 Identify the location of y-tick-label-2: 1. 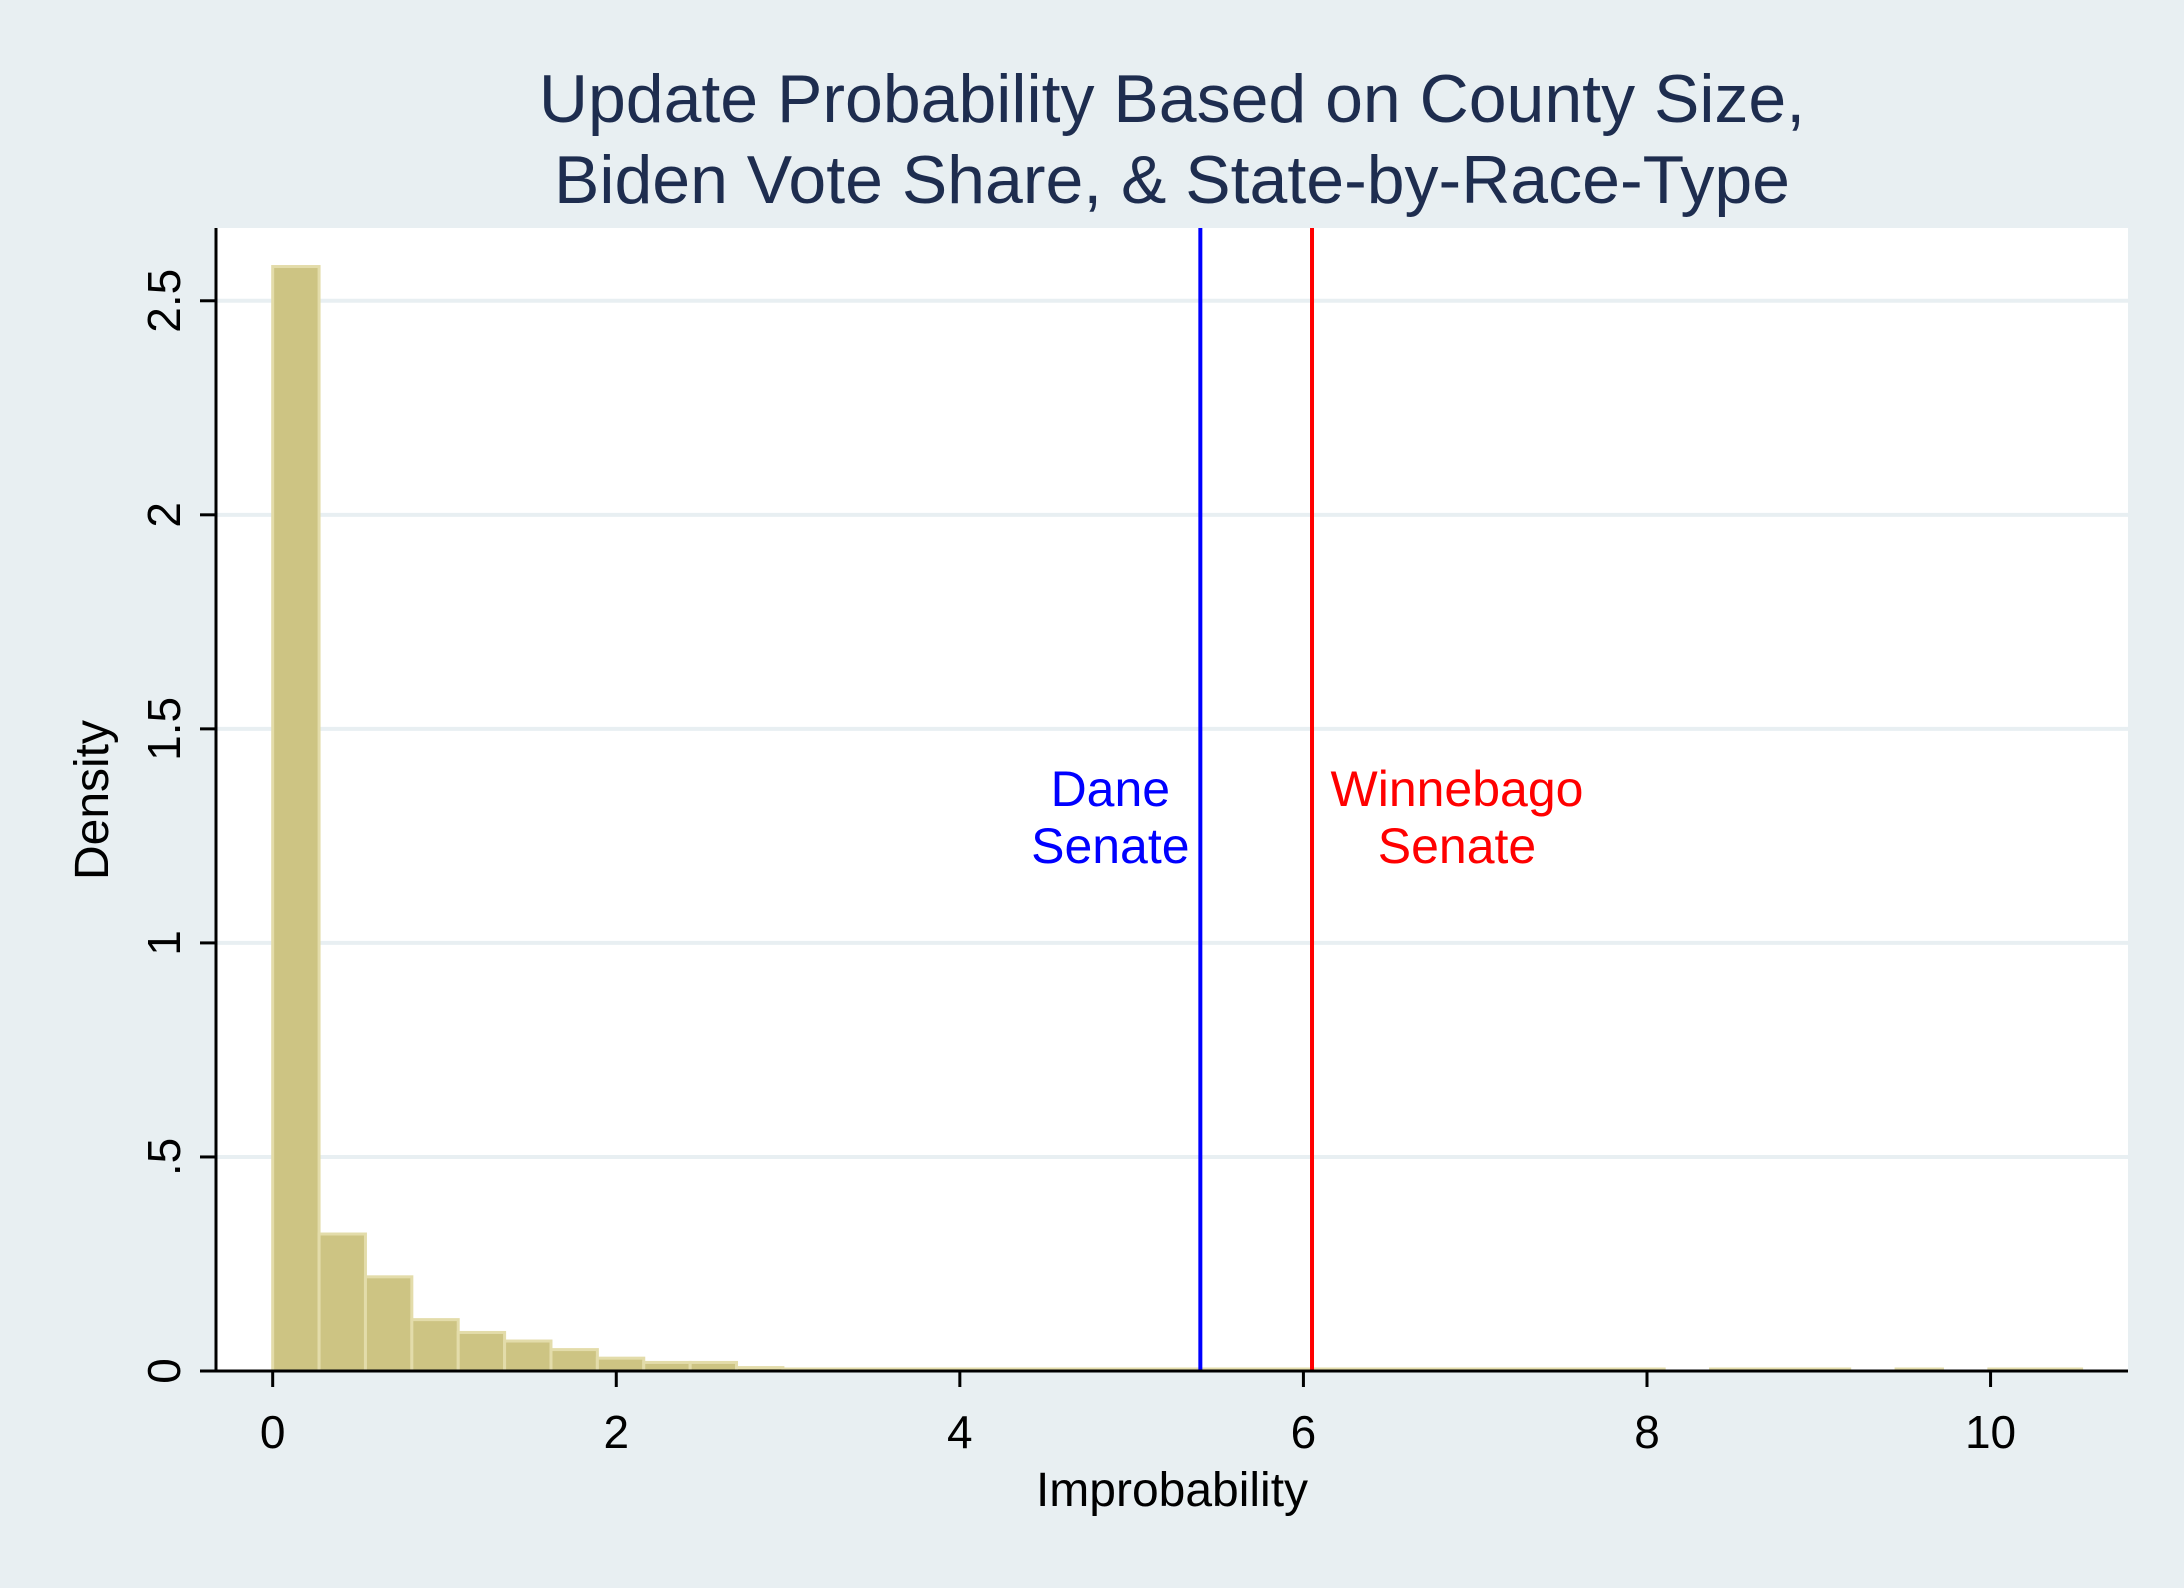
(164, 943).